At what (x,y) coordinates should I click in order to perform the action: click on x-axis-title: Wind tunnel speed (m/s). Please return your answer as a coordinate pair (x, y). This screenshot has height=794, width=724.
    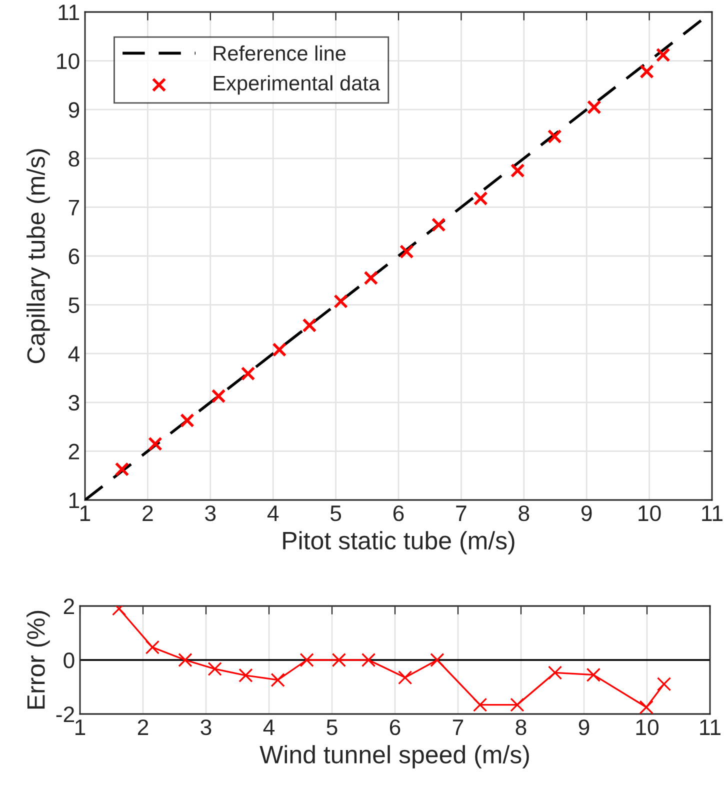
    Looking at the image, I should click on (394, 756).